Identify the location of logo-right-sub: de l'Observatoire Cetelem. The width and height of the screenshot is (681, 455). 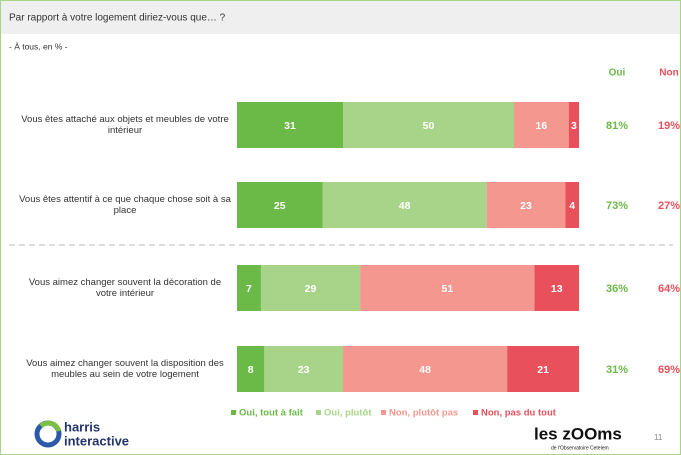
(580, 448).